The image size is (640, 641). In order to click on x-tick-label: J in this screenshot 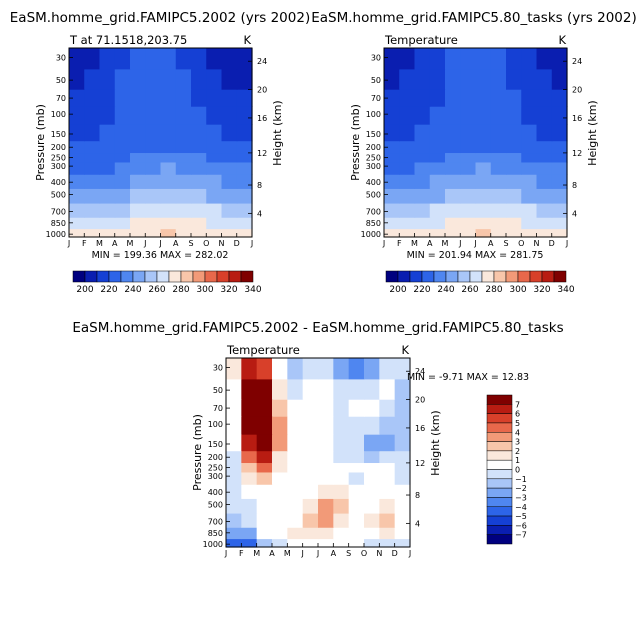, I will do `click(566, 243)`.